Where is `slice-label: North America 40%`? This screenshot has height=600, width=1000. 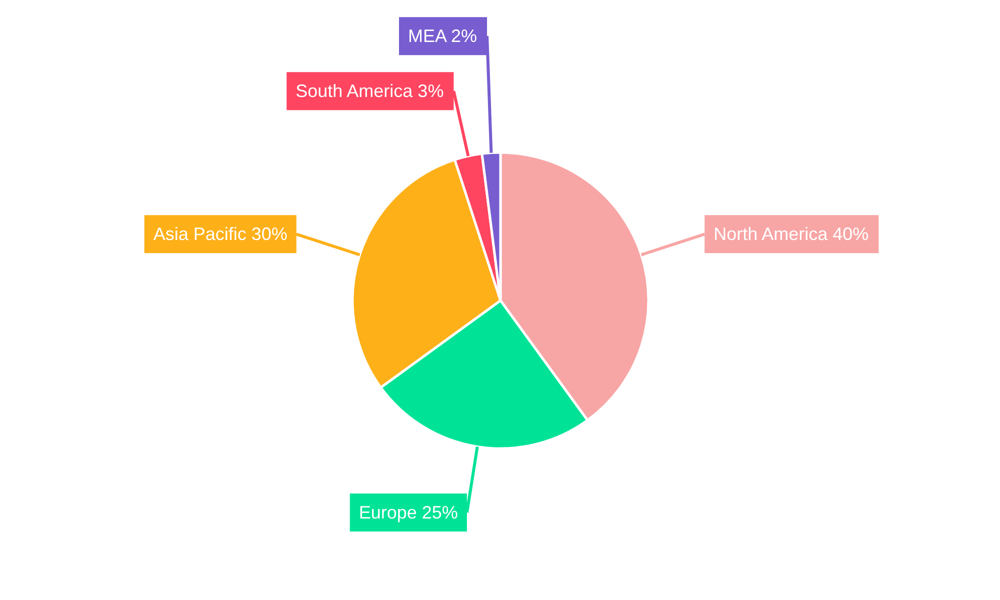 slice-label: North America 40% is located at coordinates (791, 234).